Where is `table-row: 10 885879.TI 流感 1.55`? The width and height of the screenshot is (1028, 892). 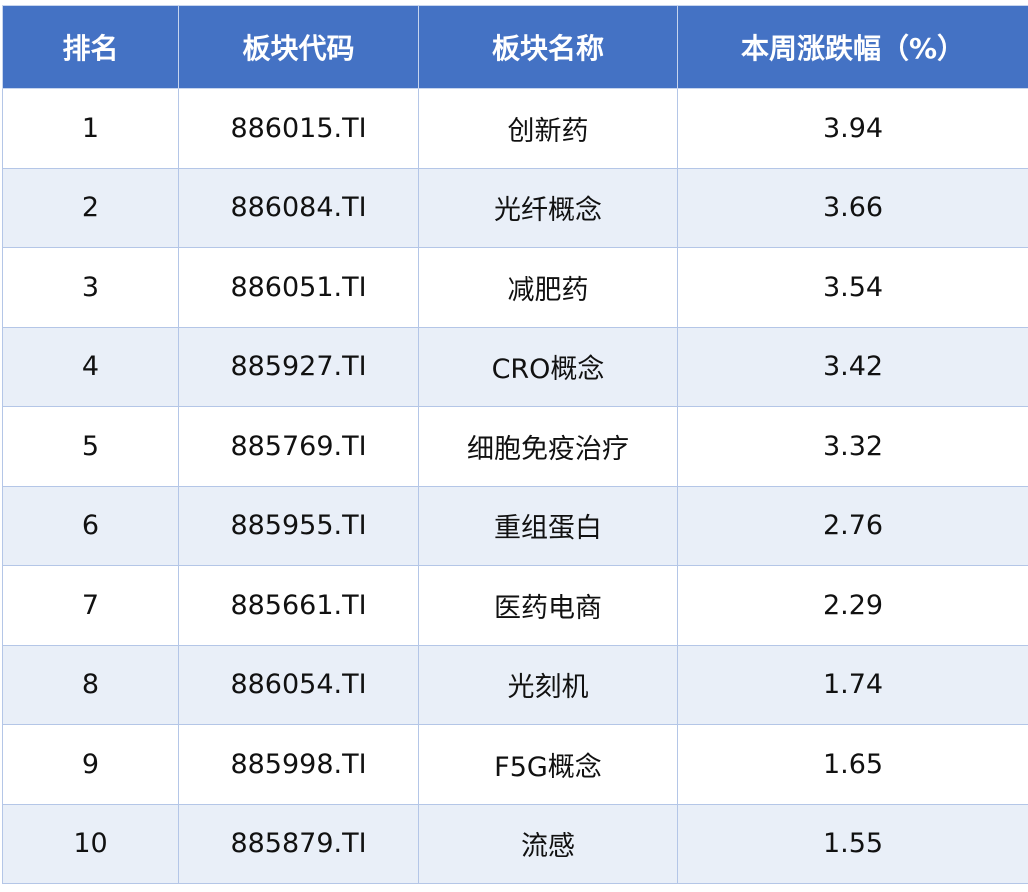
table-row: 10 885879.TI 流感 1.55 is located at coordinates (515, 843).